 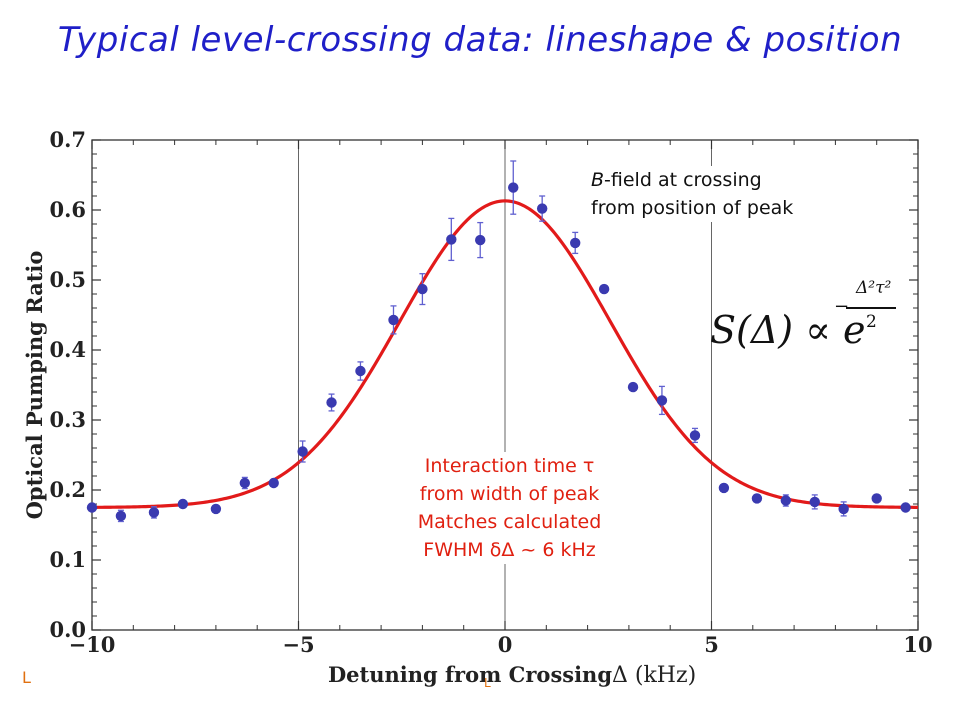 I want to click on lineshape-formula: S(Δ) ∝ e − Δ²τ² 2, so click(x=806, y=324).